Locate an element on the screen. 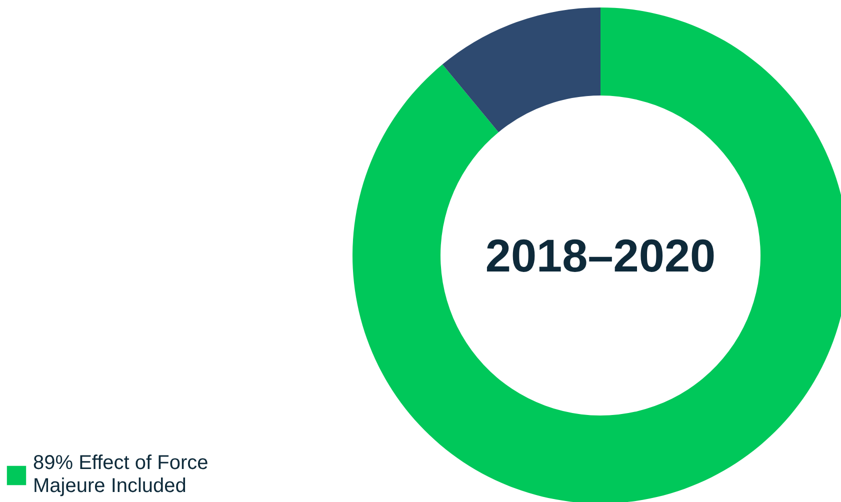 The height and width of the screenshot is (502, 841). text: 2018–2020 is located at coordinates (600, 256).